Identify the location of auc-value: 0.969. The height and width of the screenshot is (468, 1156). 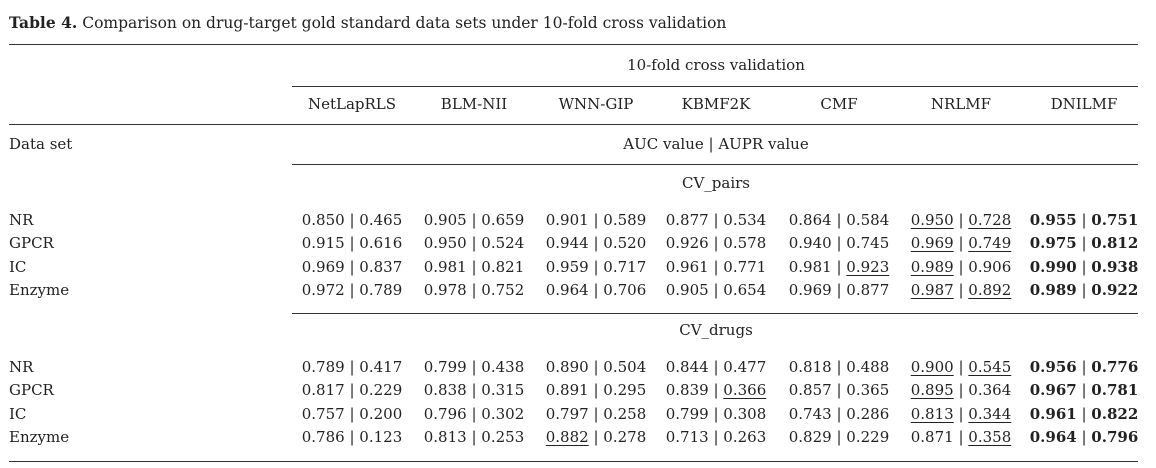
(810, 290).